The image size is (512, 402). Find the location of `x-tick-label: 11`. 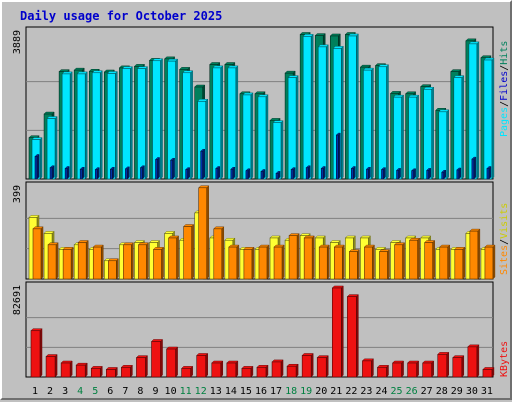

x-tick-label: 11 is located at coordinates (186, 391).